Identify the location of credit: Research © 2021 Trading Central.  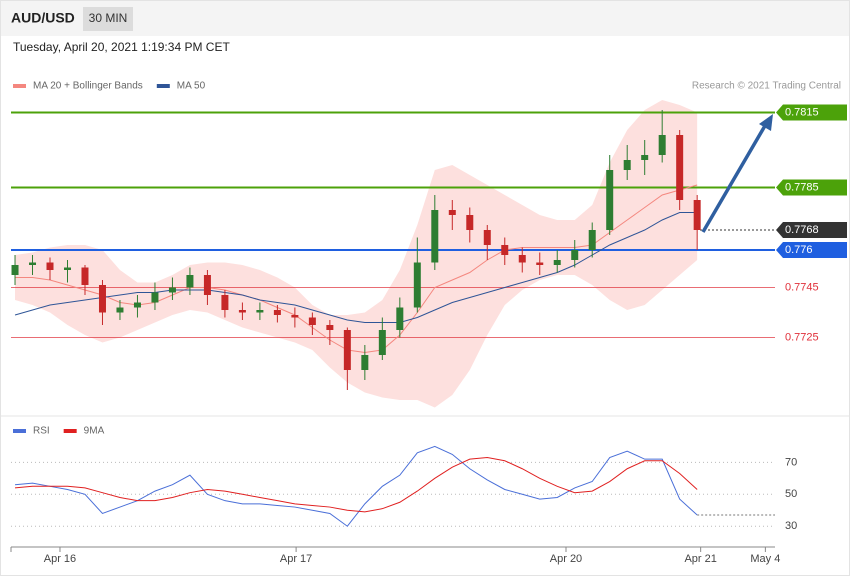
(766, 86).